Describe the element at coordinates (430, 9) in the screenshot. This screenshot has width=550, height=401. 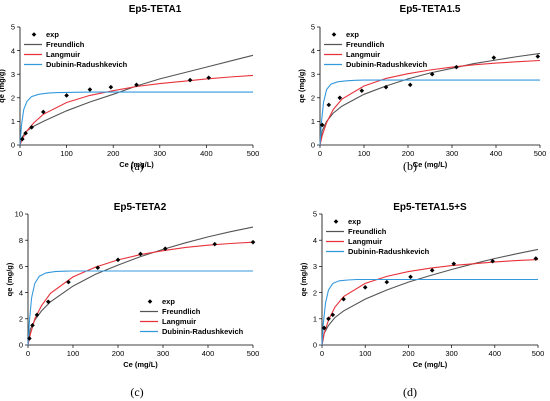
I see `chart-title: Ep5-TETA1.5` at that location.